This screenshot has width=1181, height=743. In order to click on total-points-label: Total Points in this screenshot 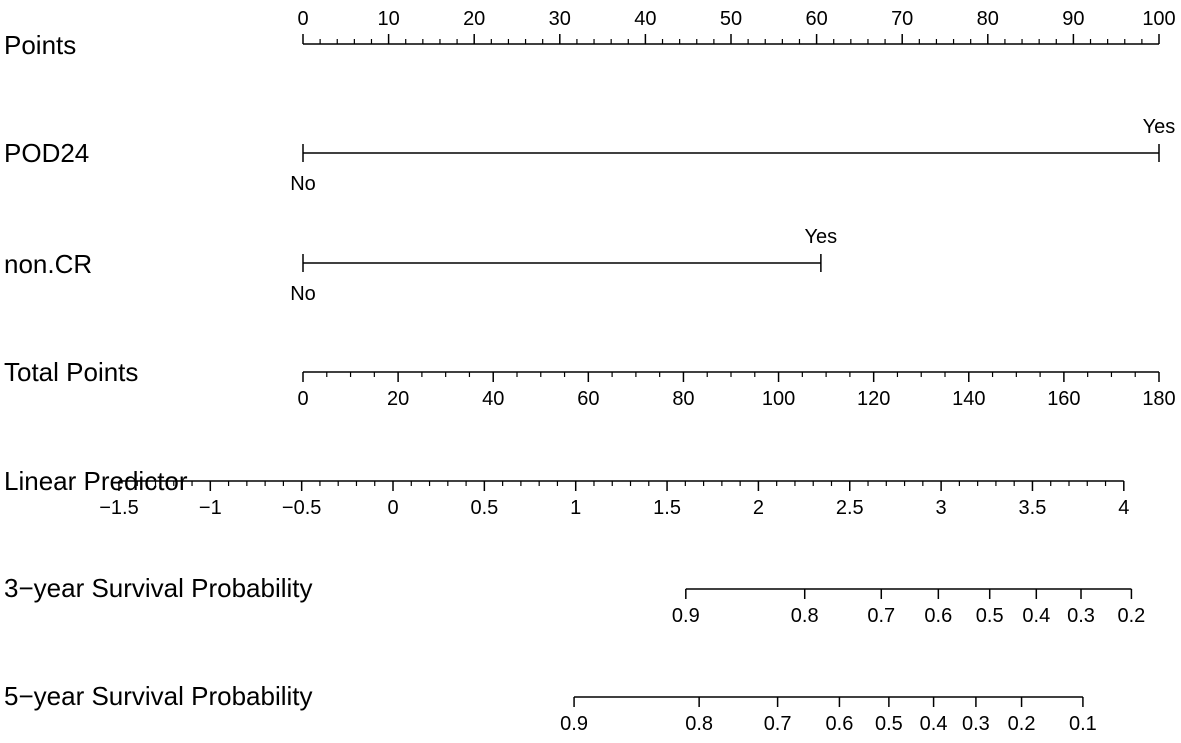, I will do `click(71, 372)`.